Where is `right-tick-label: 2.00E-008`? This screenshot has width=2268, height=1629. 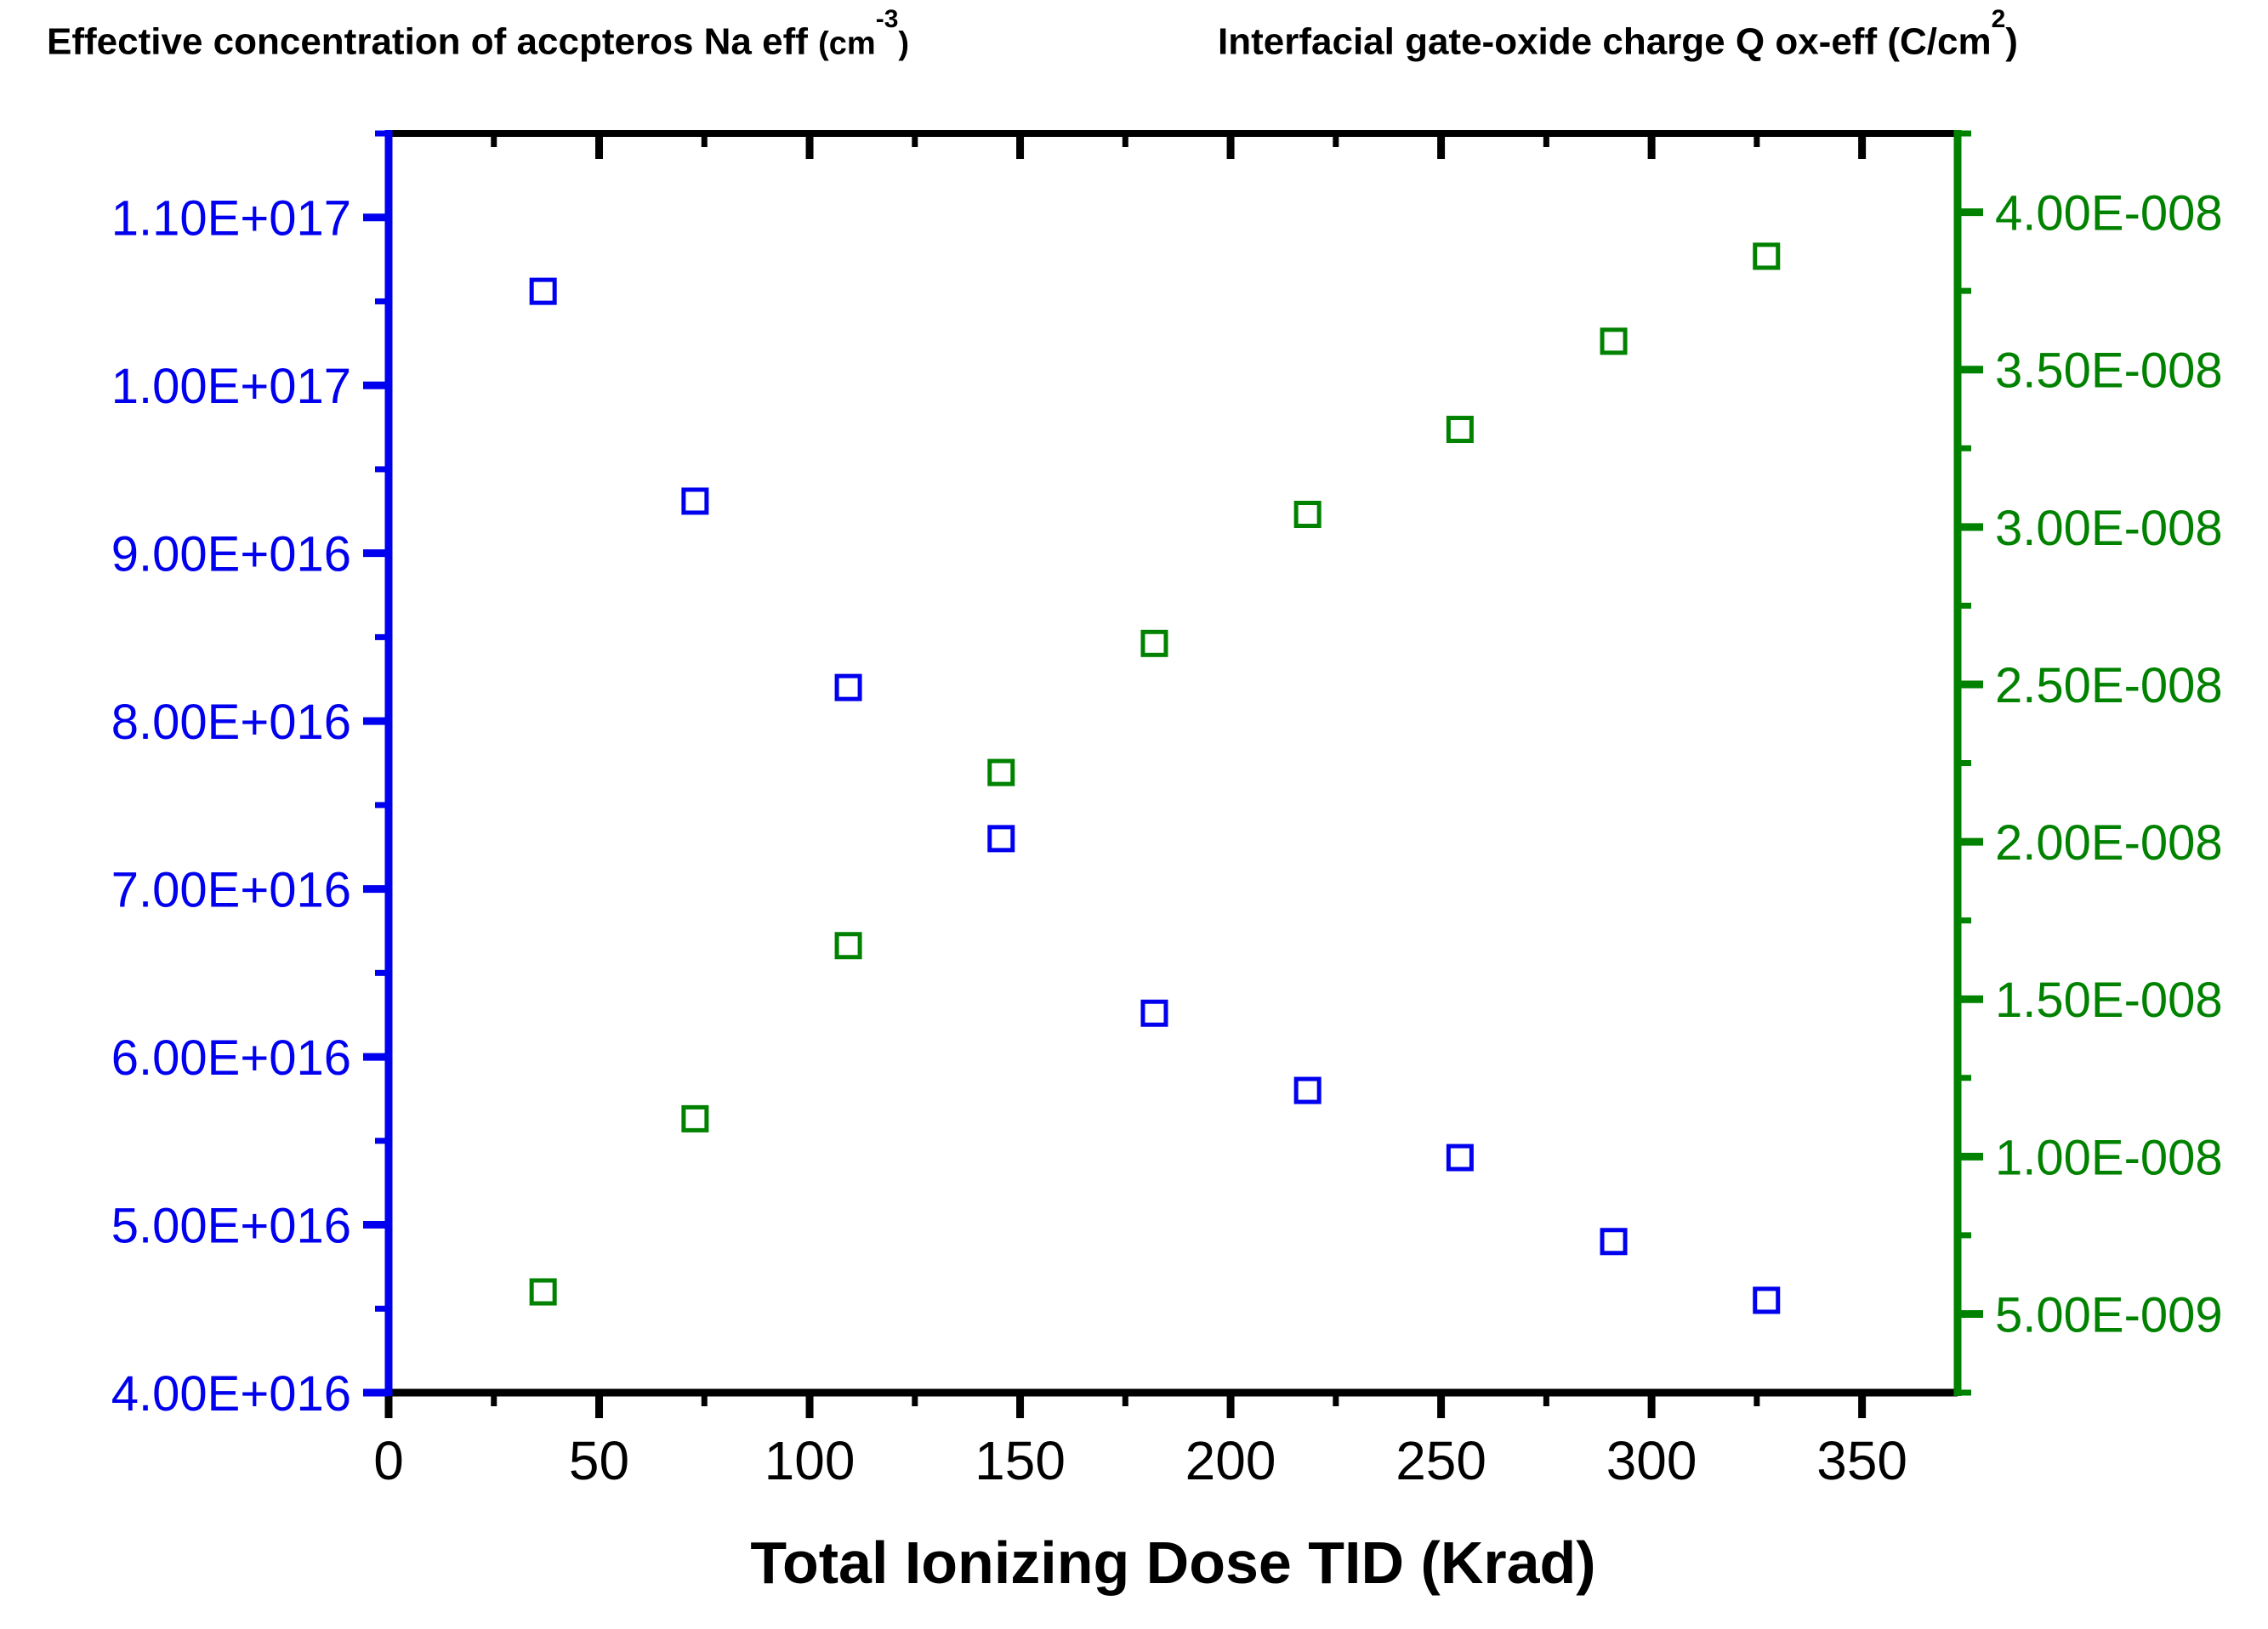 right-tick-label: 2.00E-008 is located at coordinates (2109, 843).